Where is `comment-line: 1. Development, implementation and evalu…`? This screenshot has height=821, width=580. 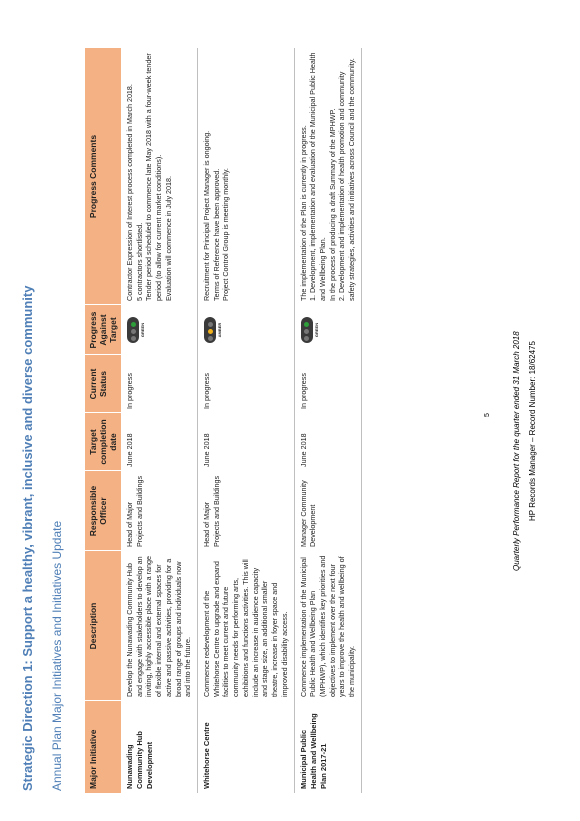
comment-line: 1. Development, implementation and evalu… is located at coordinates (317, 176).